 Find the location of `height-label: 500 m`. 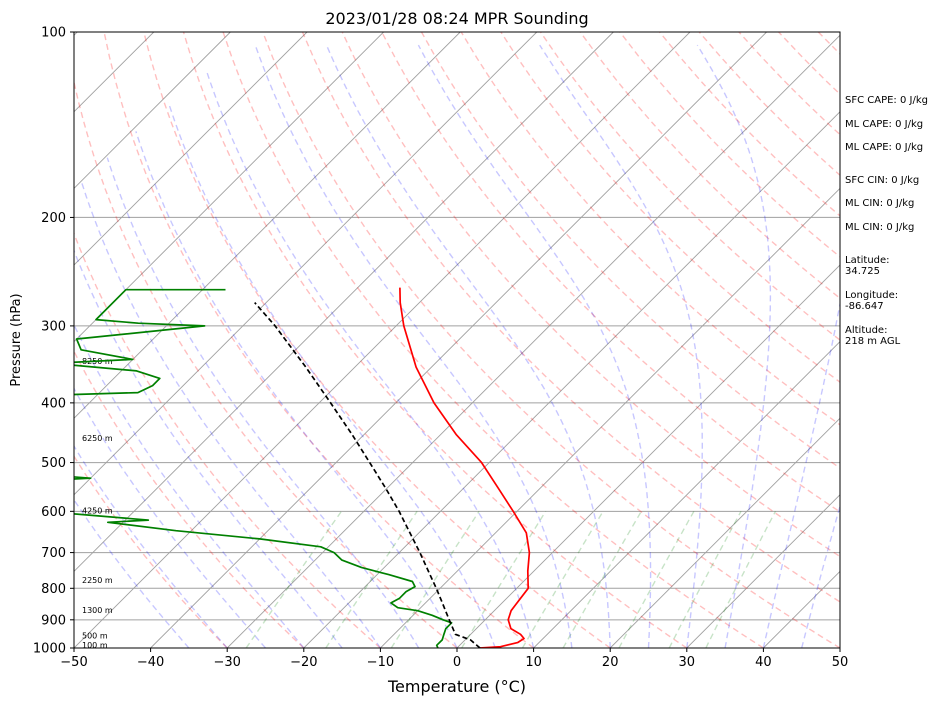

height-label: 500 m is located at coordinates (95, 636).